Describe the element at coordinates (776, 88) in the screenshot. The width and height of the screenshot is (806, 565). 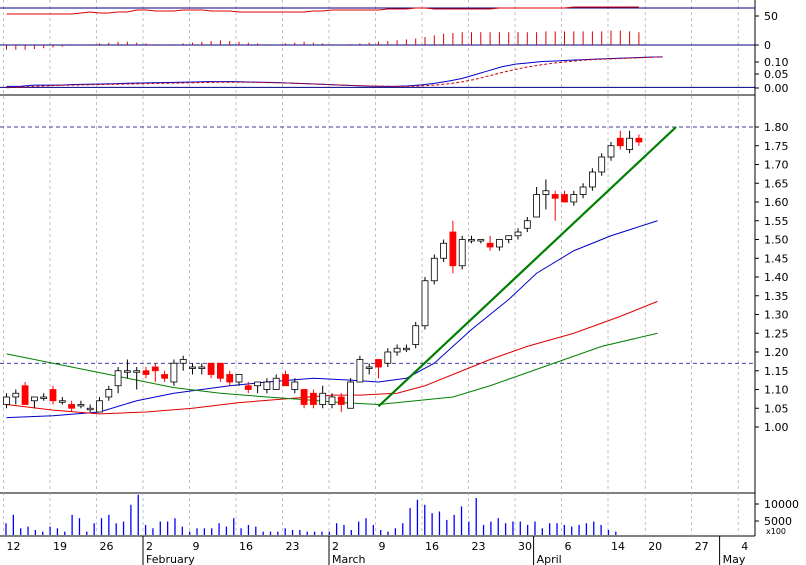
I see `macd-tick-label: 0.00` at that location.